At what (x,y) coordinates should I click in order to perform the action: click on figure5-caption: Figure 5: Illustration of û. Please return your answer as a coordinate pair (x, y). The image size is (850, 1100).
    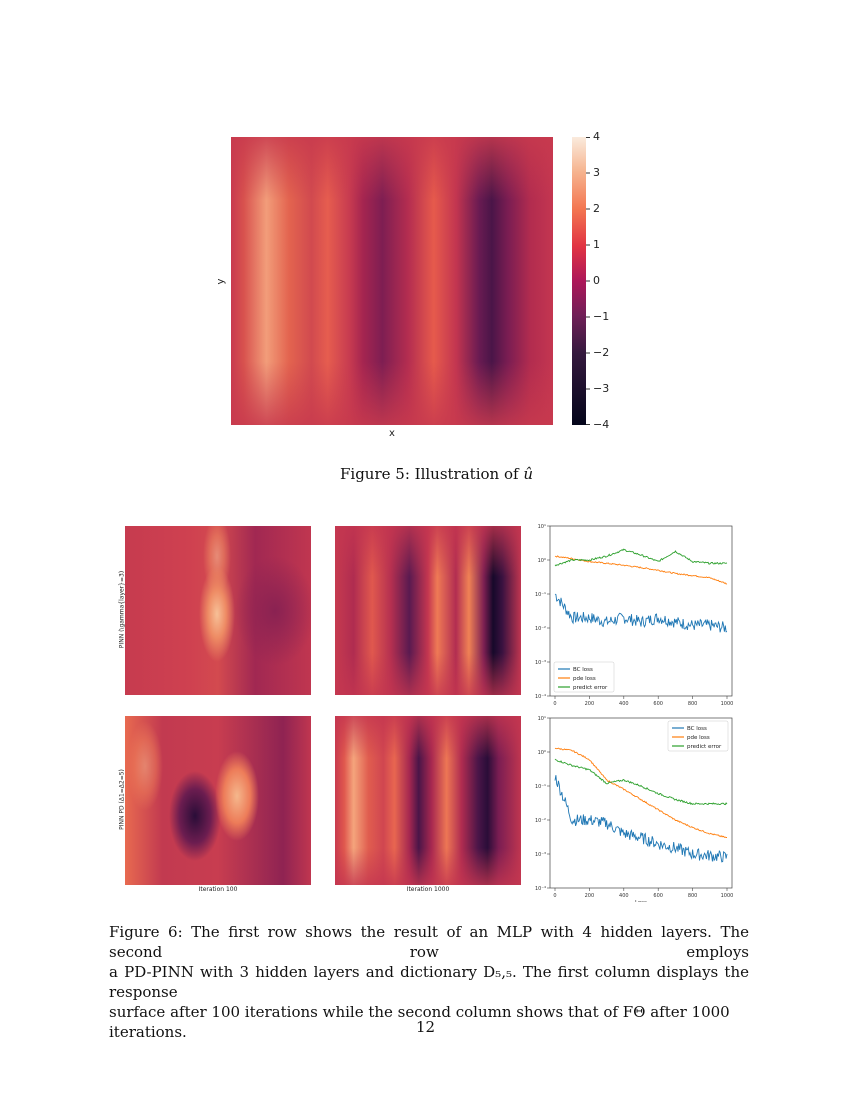
    Looking at the image, I should click on (436, 474).